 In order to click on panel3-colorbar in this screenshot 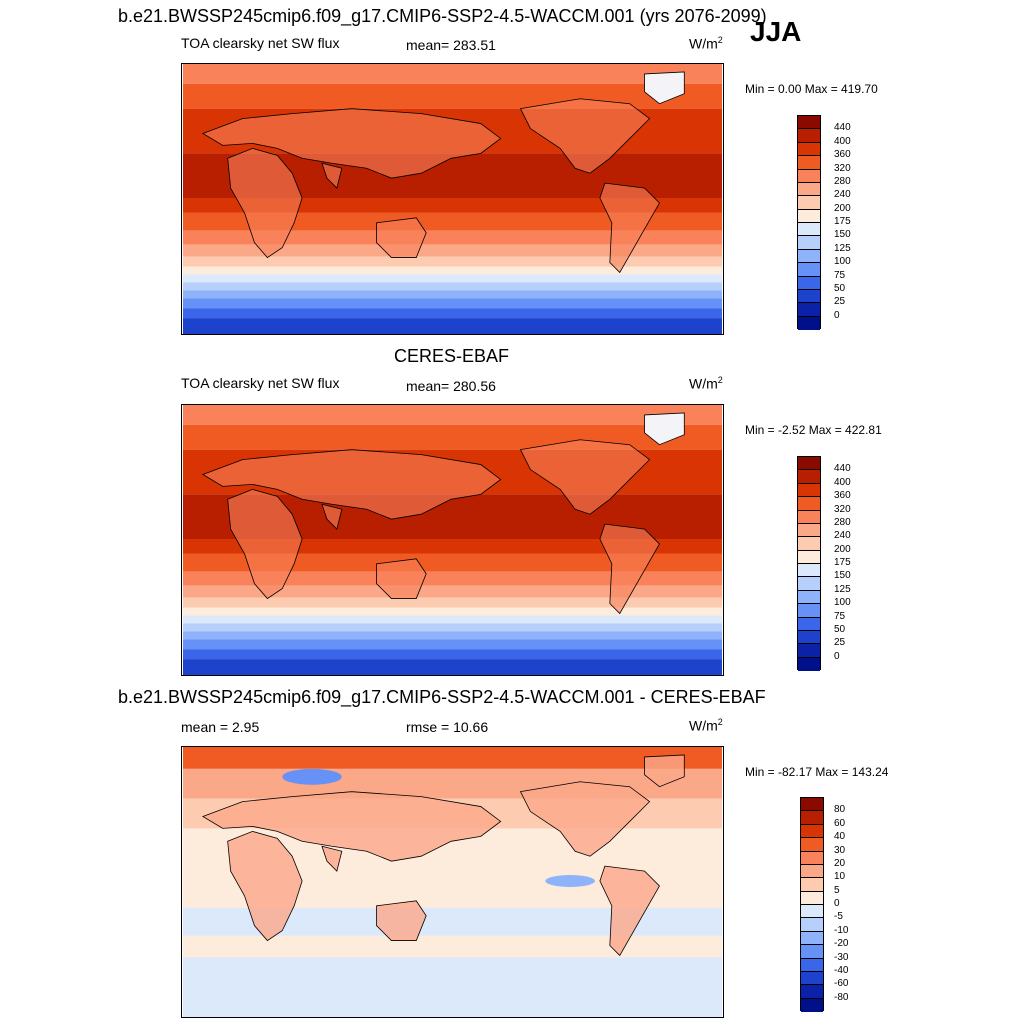, I will do `click(812, 904)`.